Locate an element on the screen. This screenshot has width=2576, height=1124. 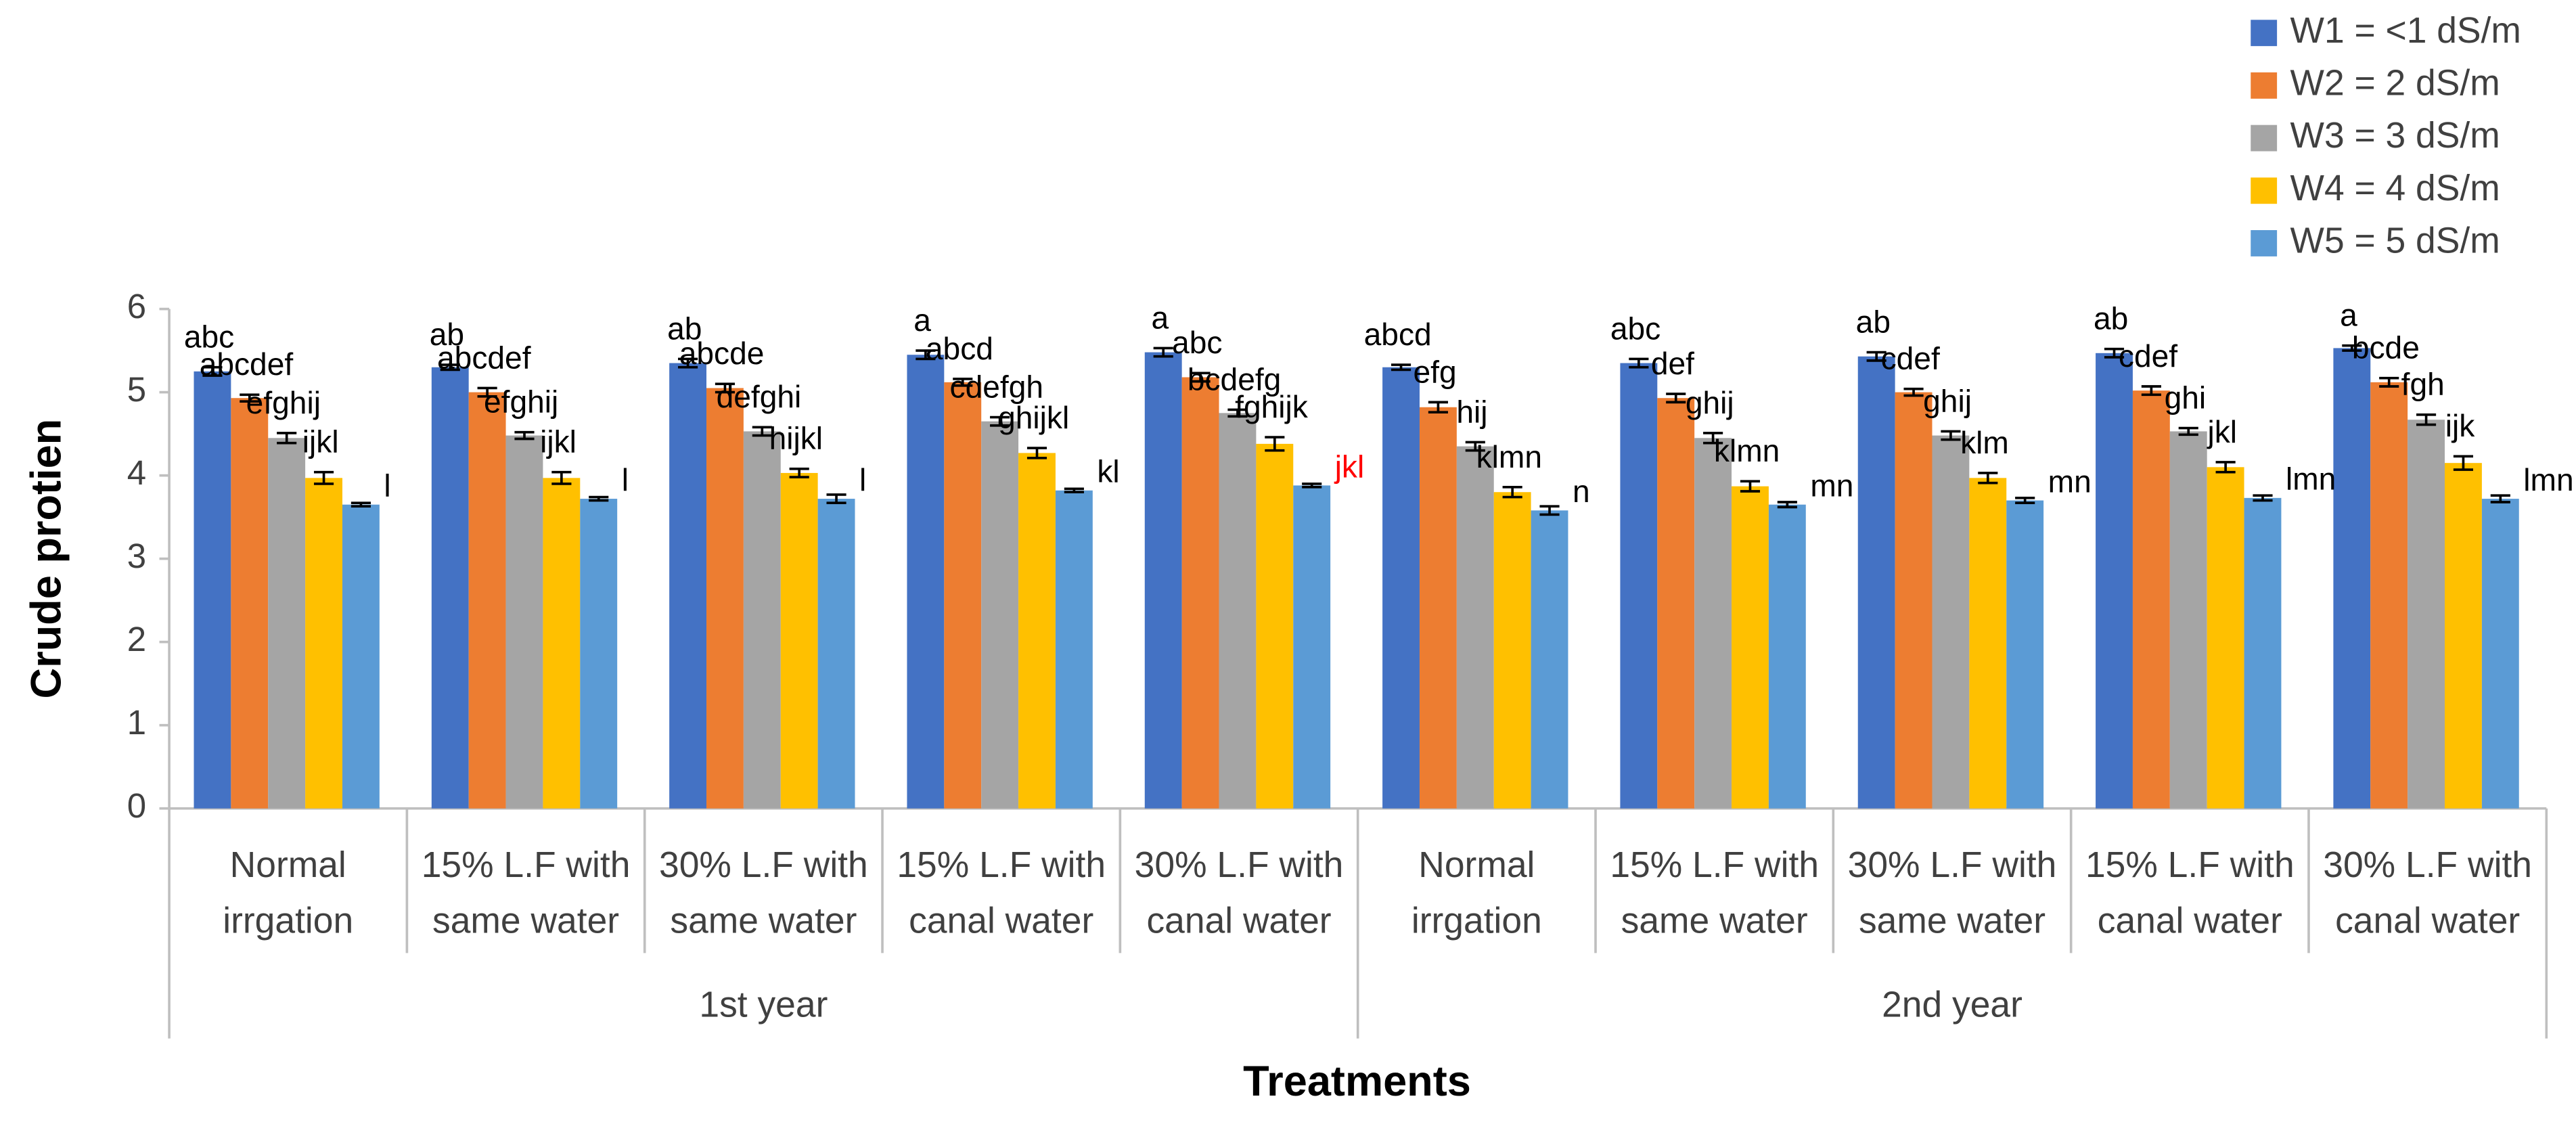
significance-letter: abcd is located at coordinates (1398, 334).